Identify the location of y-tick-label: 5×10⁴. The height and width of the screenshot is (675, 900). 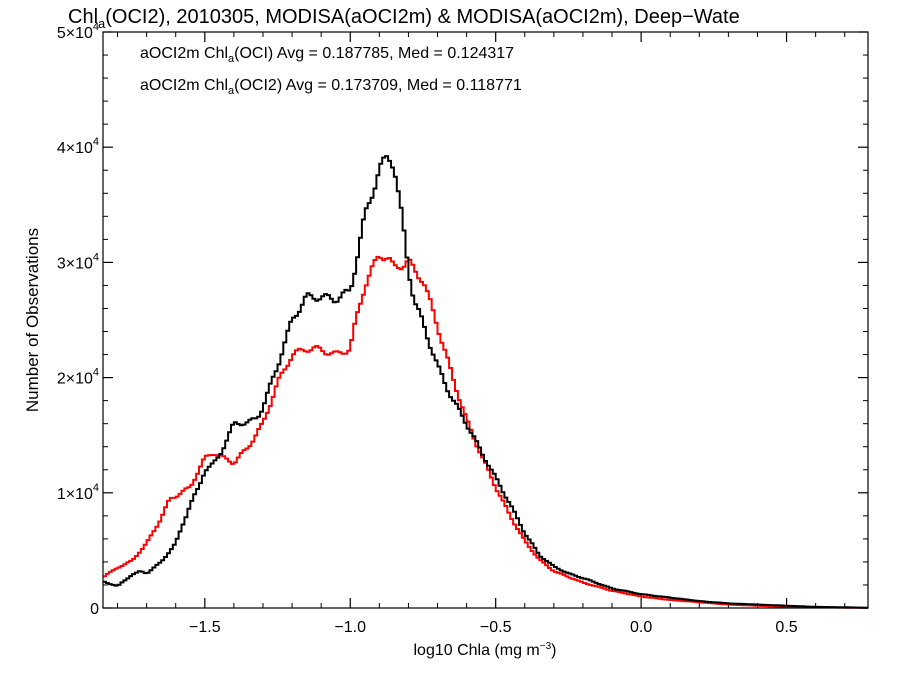
(78, 31).